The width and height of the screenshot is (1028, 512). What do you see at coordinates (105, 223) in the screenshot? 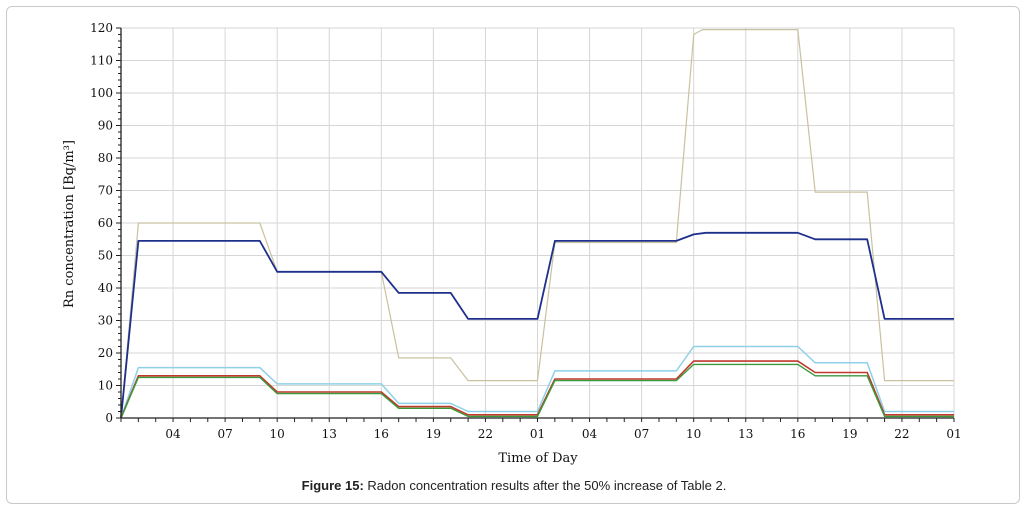
I see `y-tick-label: 60` at bounding box center [105, 223].